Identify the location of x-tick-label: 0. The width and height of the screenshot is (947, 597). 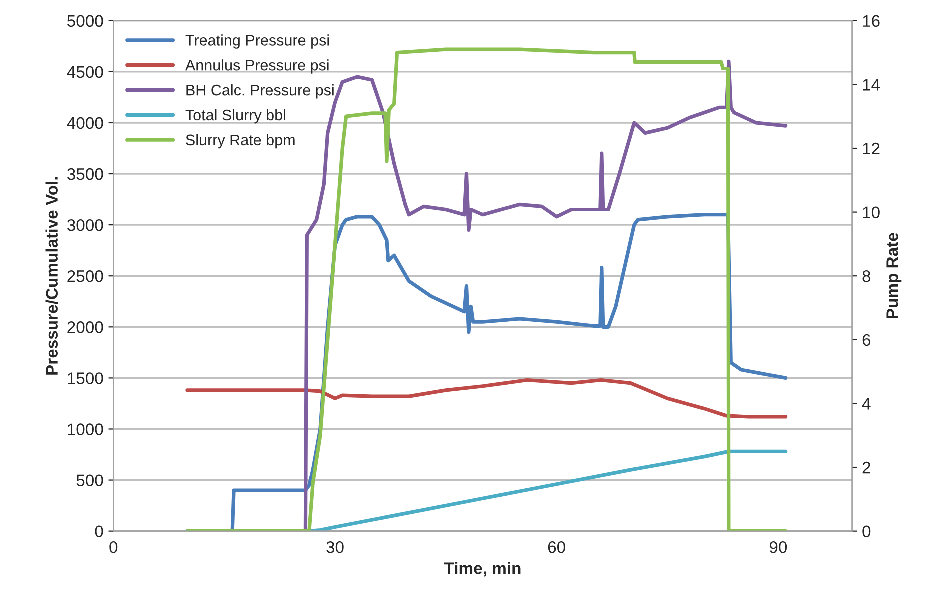
(114, 547).